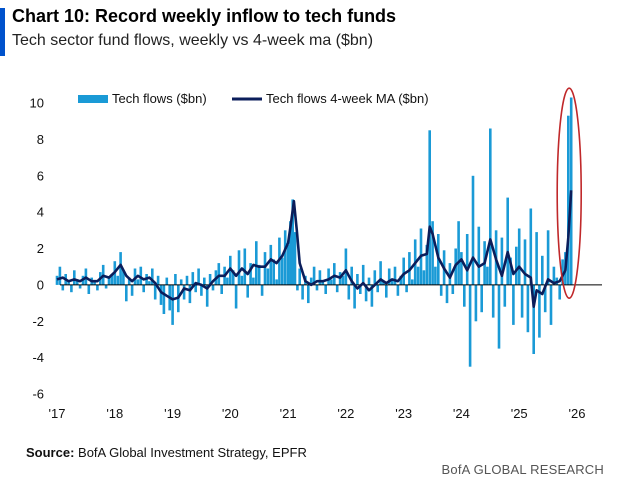 The height and width of the screenshot is (487, 624). I want to click on record-highlight-ellipse, so click(569, 193).